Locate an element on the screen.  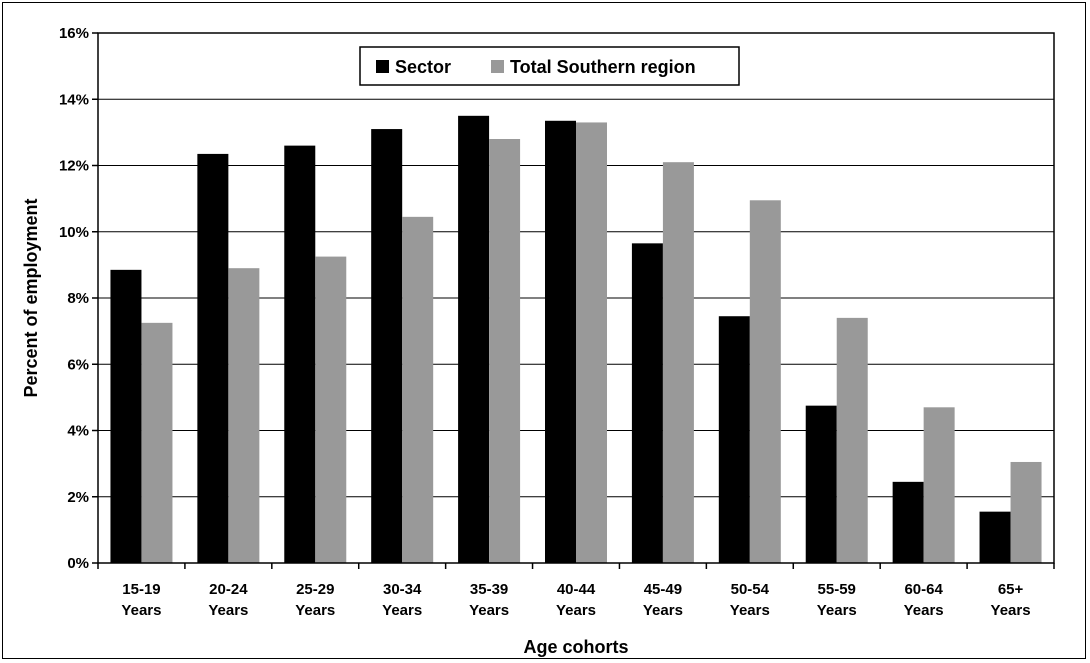
y-tick-label: 12% is located at coordinates (74, 166).